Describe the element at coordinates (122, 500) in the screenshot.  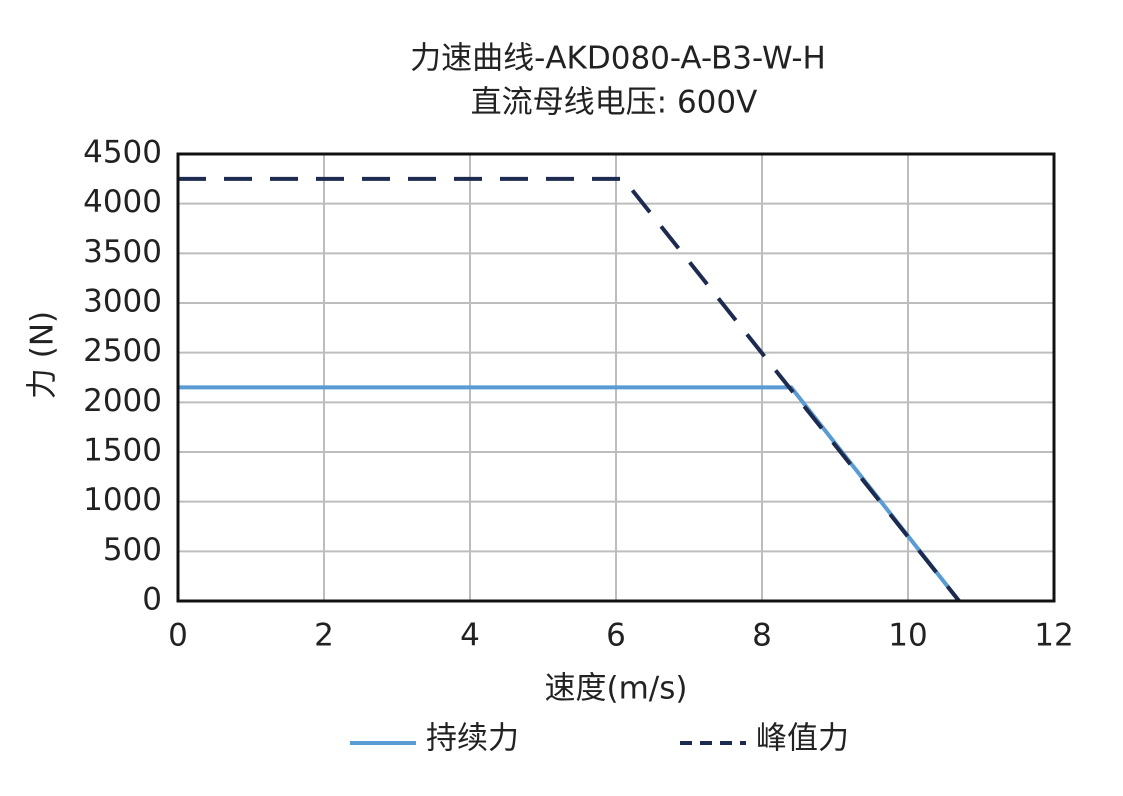
I see `y-tick-label: 1000` at that location.